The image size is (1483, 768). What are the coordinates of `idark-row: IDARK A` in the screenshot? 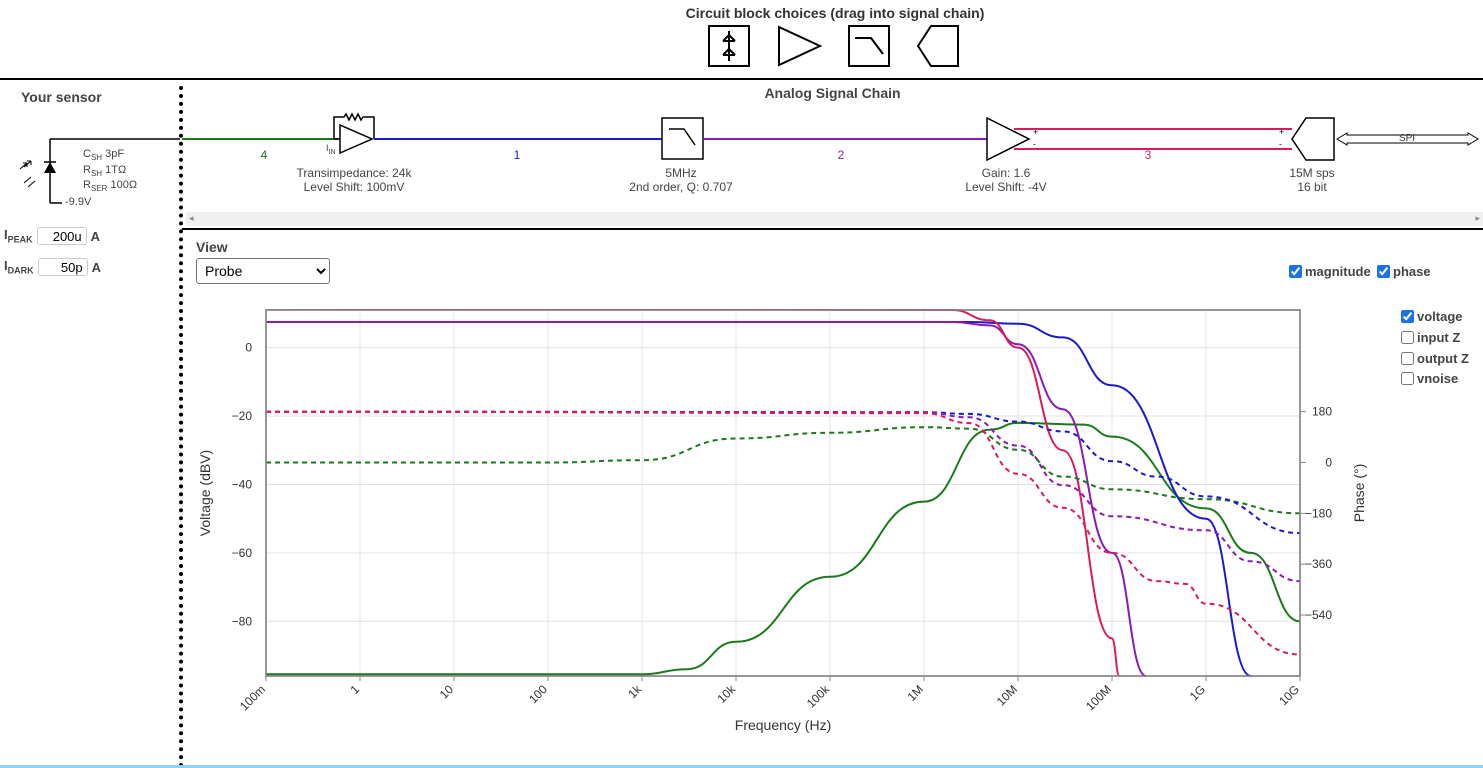 It's located at (52, 267).